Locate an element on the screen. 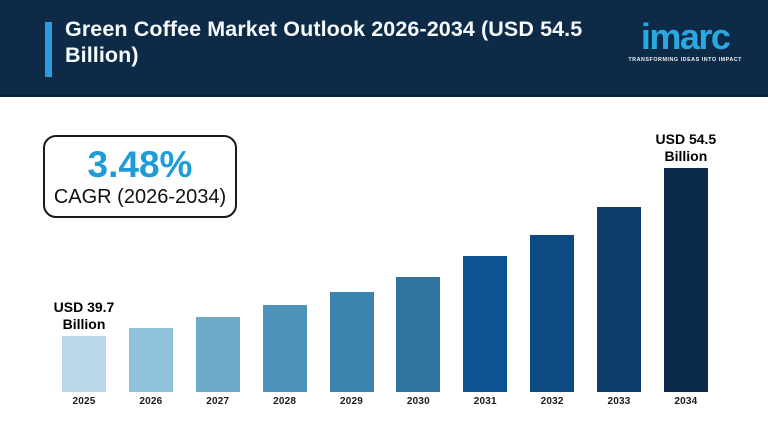 The width and height of the screenshot is (768, 432). cagr-badge: 3.48% CAGR (2026-2034) is located at coordinates (140, 176).